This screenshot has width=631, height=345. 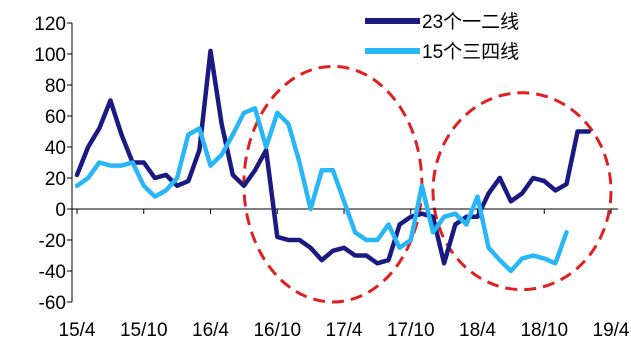 What do you see at coordinates (52, 272) in the screenshot?
I see `y-tick-label: -40` at bounding box center [52, 272].